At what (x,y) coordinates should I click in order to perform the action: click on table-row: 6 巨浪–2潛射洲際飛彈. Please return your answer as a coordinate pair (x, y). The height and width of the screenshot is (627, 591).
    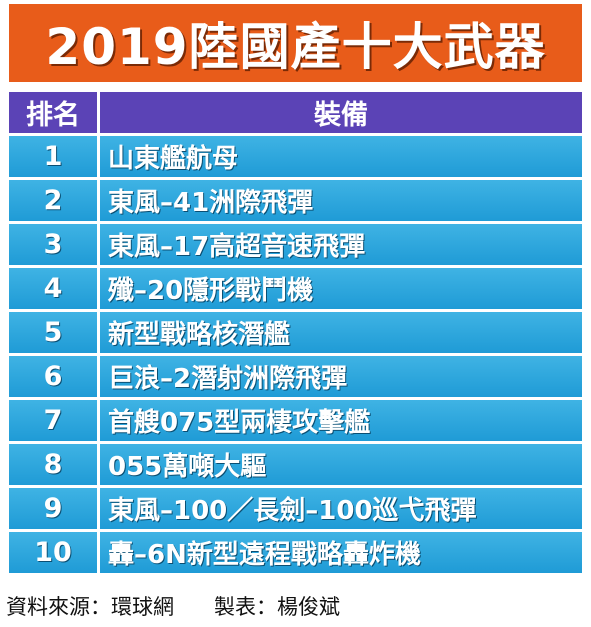
    Looking at the image, I should click on (295, 376).